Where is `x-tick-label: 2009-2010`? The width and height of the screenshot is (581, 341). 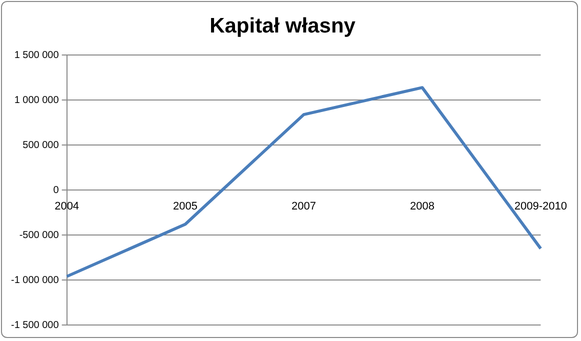
x-tick-label: 2009-2010 is located at coordinates (540, 206).